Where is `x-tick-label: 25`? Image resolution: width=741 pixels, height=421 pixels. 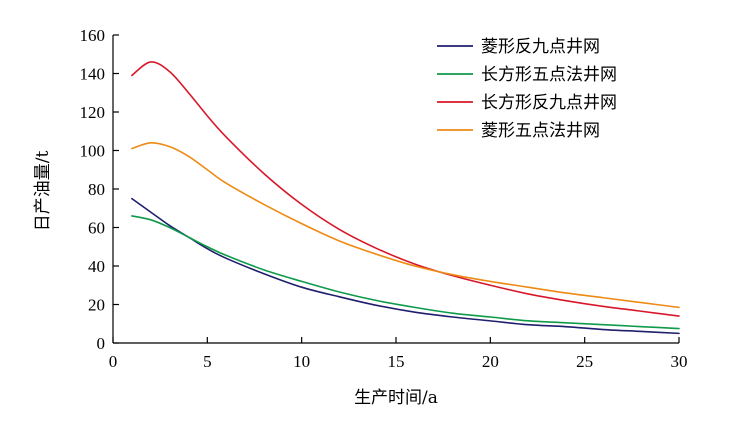 x-tick-label: 25 is located at coordinates (584, 361).